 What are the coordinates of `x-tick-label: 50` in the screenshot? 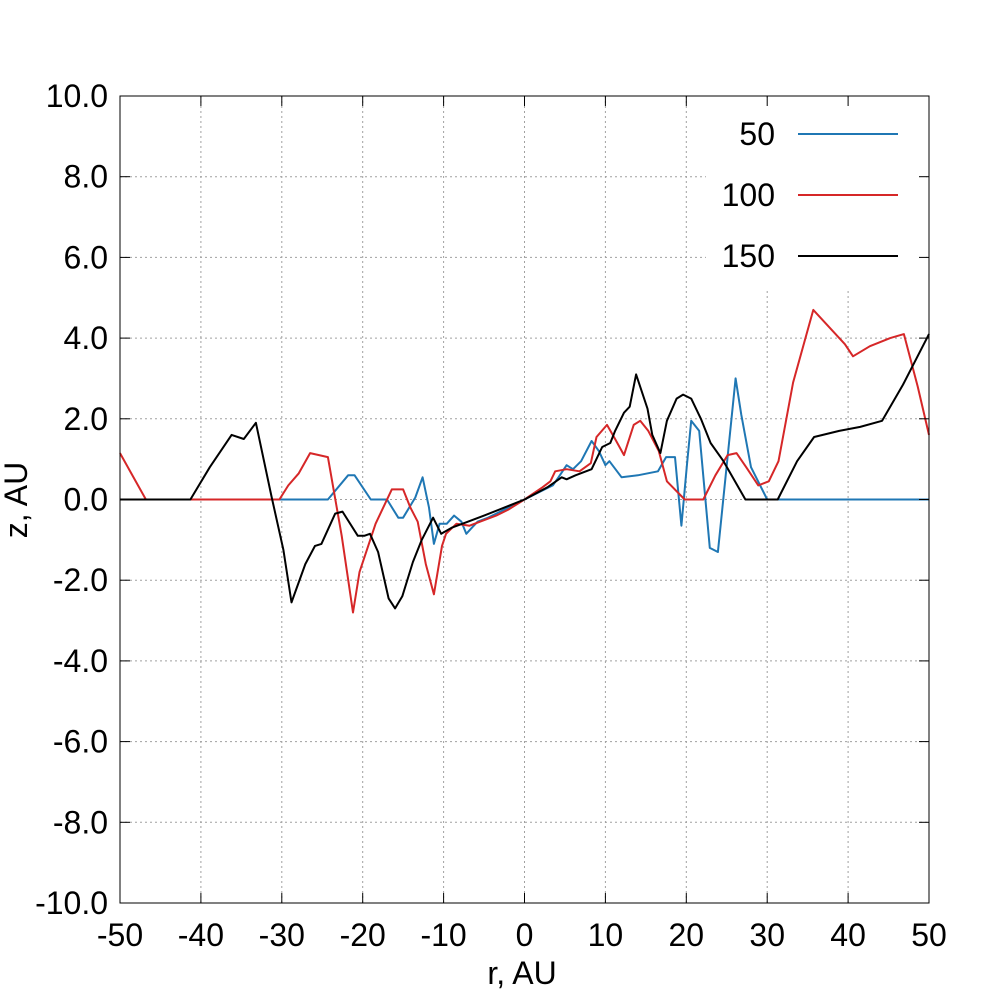 It's located at (929, 935).